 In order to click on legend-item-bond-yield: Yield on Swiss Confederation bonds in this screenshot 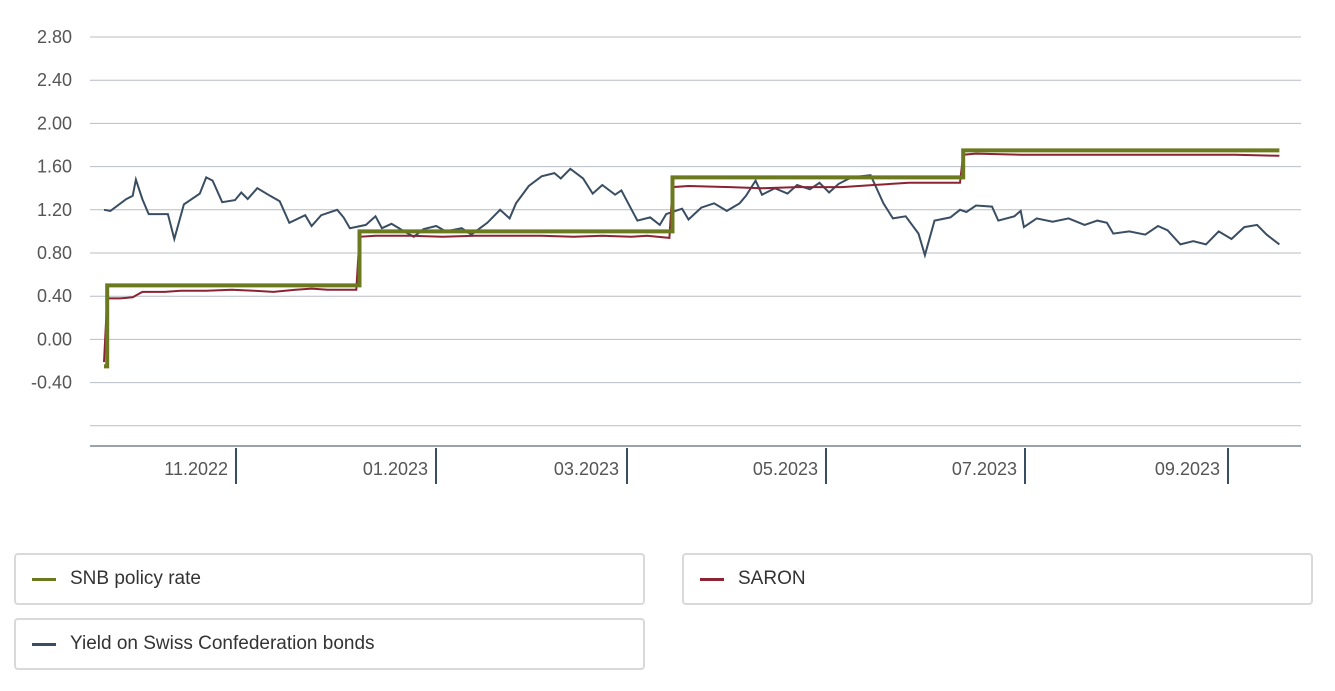, I will do `click(329, 644)`.